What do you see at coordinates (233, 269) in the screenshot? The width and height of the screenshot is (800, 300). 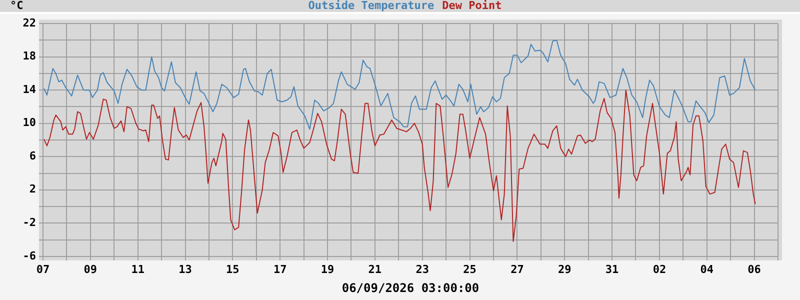 I see `x-tick-label: 15` at bounding box center [233, 269].